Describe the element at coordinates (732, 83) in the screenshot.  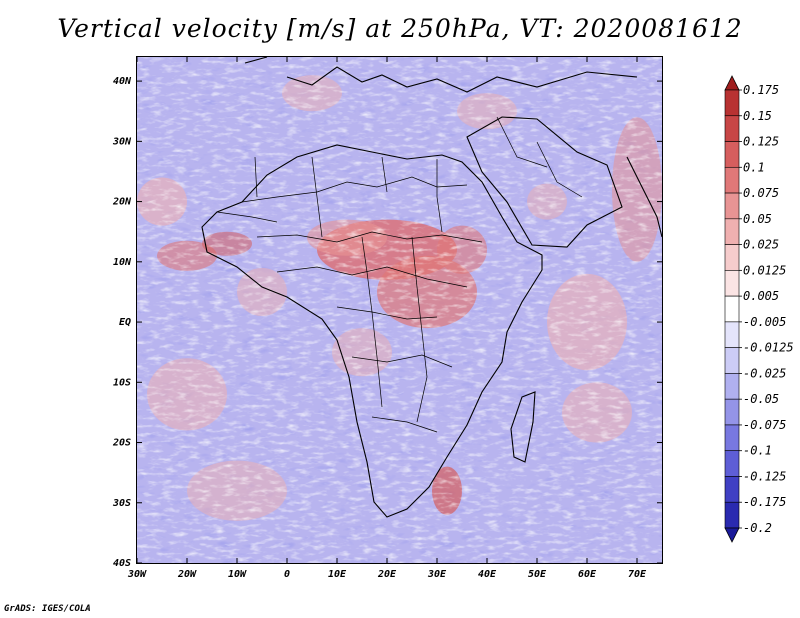
I see `colorbar-max-arrow` at that location.